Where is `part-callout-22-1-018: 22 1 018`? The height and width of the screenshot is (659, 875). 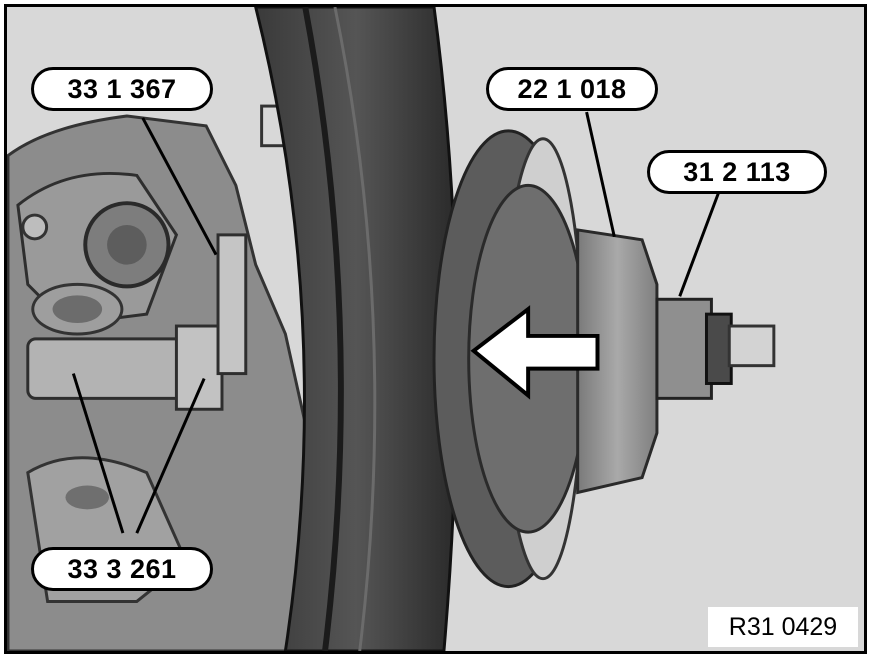 part-callout-22-1-018: 22 1 018 is located at coordinates (572, 89).